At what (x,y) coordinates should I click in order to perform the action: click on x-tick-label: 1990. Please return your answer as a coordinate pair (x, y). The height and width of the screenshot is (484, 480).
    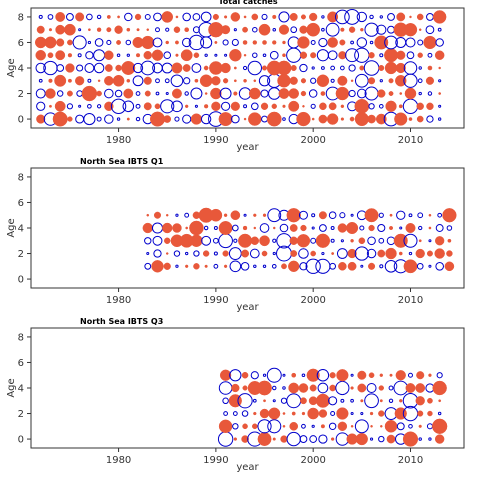
    Looking at the image, I should click on (215, 140).